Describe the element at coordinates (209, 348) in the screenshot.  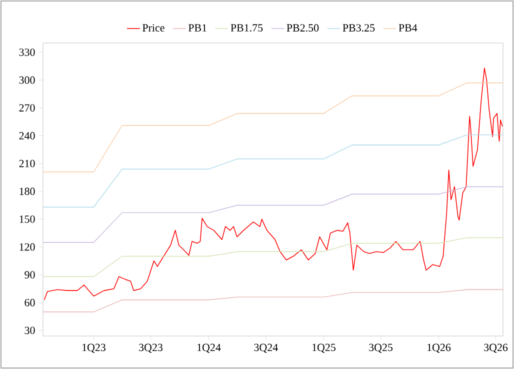
I see `x-tick-label: 1Q24` at that location.